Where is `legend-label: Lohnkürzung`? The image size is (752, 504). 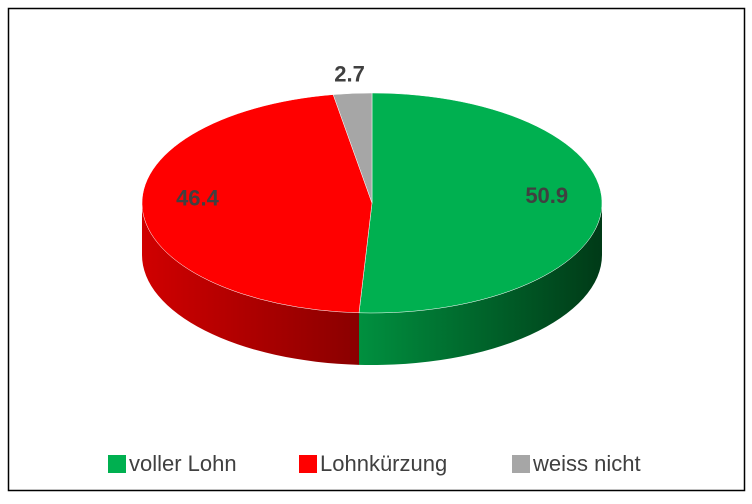 legend-label: Lohnkürzung is located at coordinates (383, 463).